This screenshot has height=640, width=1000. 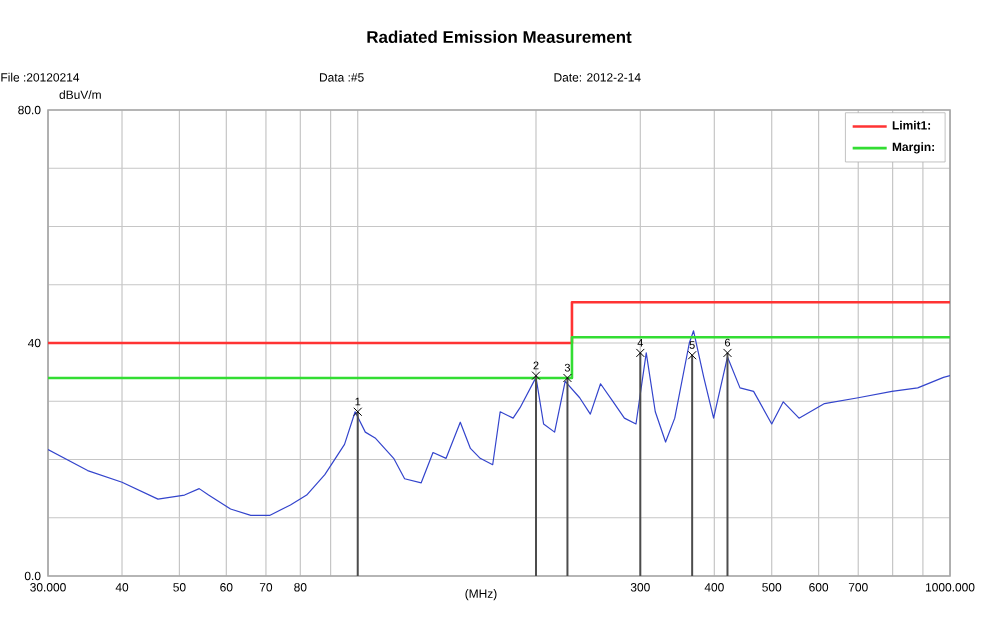 What do you see at coordinates (499, 37) in the screenshot?
I see `chart-title: Radiated Emission Measurement` at bounding box center [499, 37].